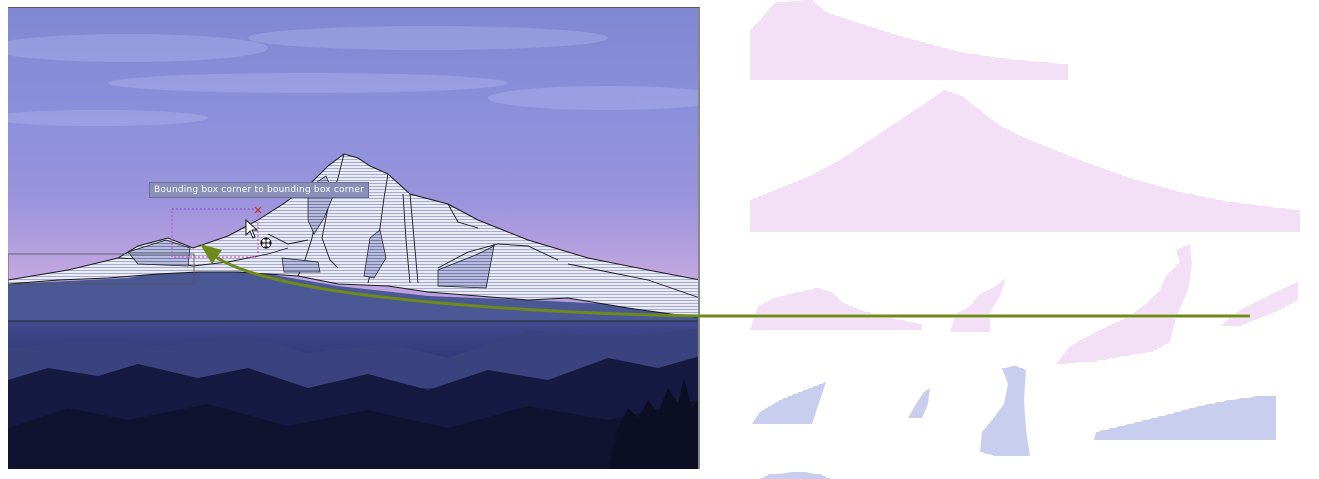  Describe the element at coordinates (211, 254) in the screenshot. I see `connector-arrowhead-icon` at that location.